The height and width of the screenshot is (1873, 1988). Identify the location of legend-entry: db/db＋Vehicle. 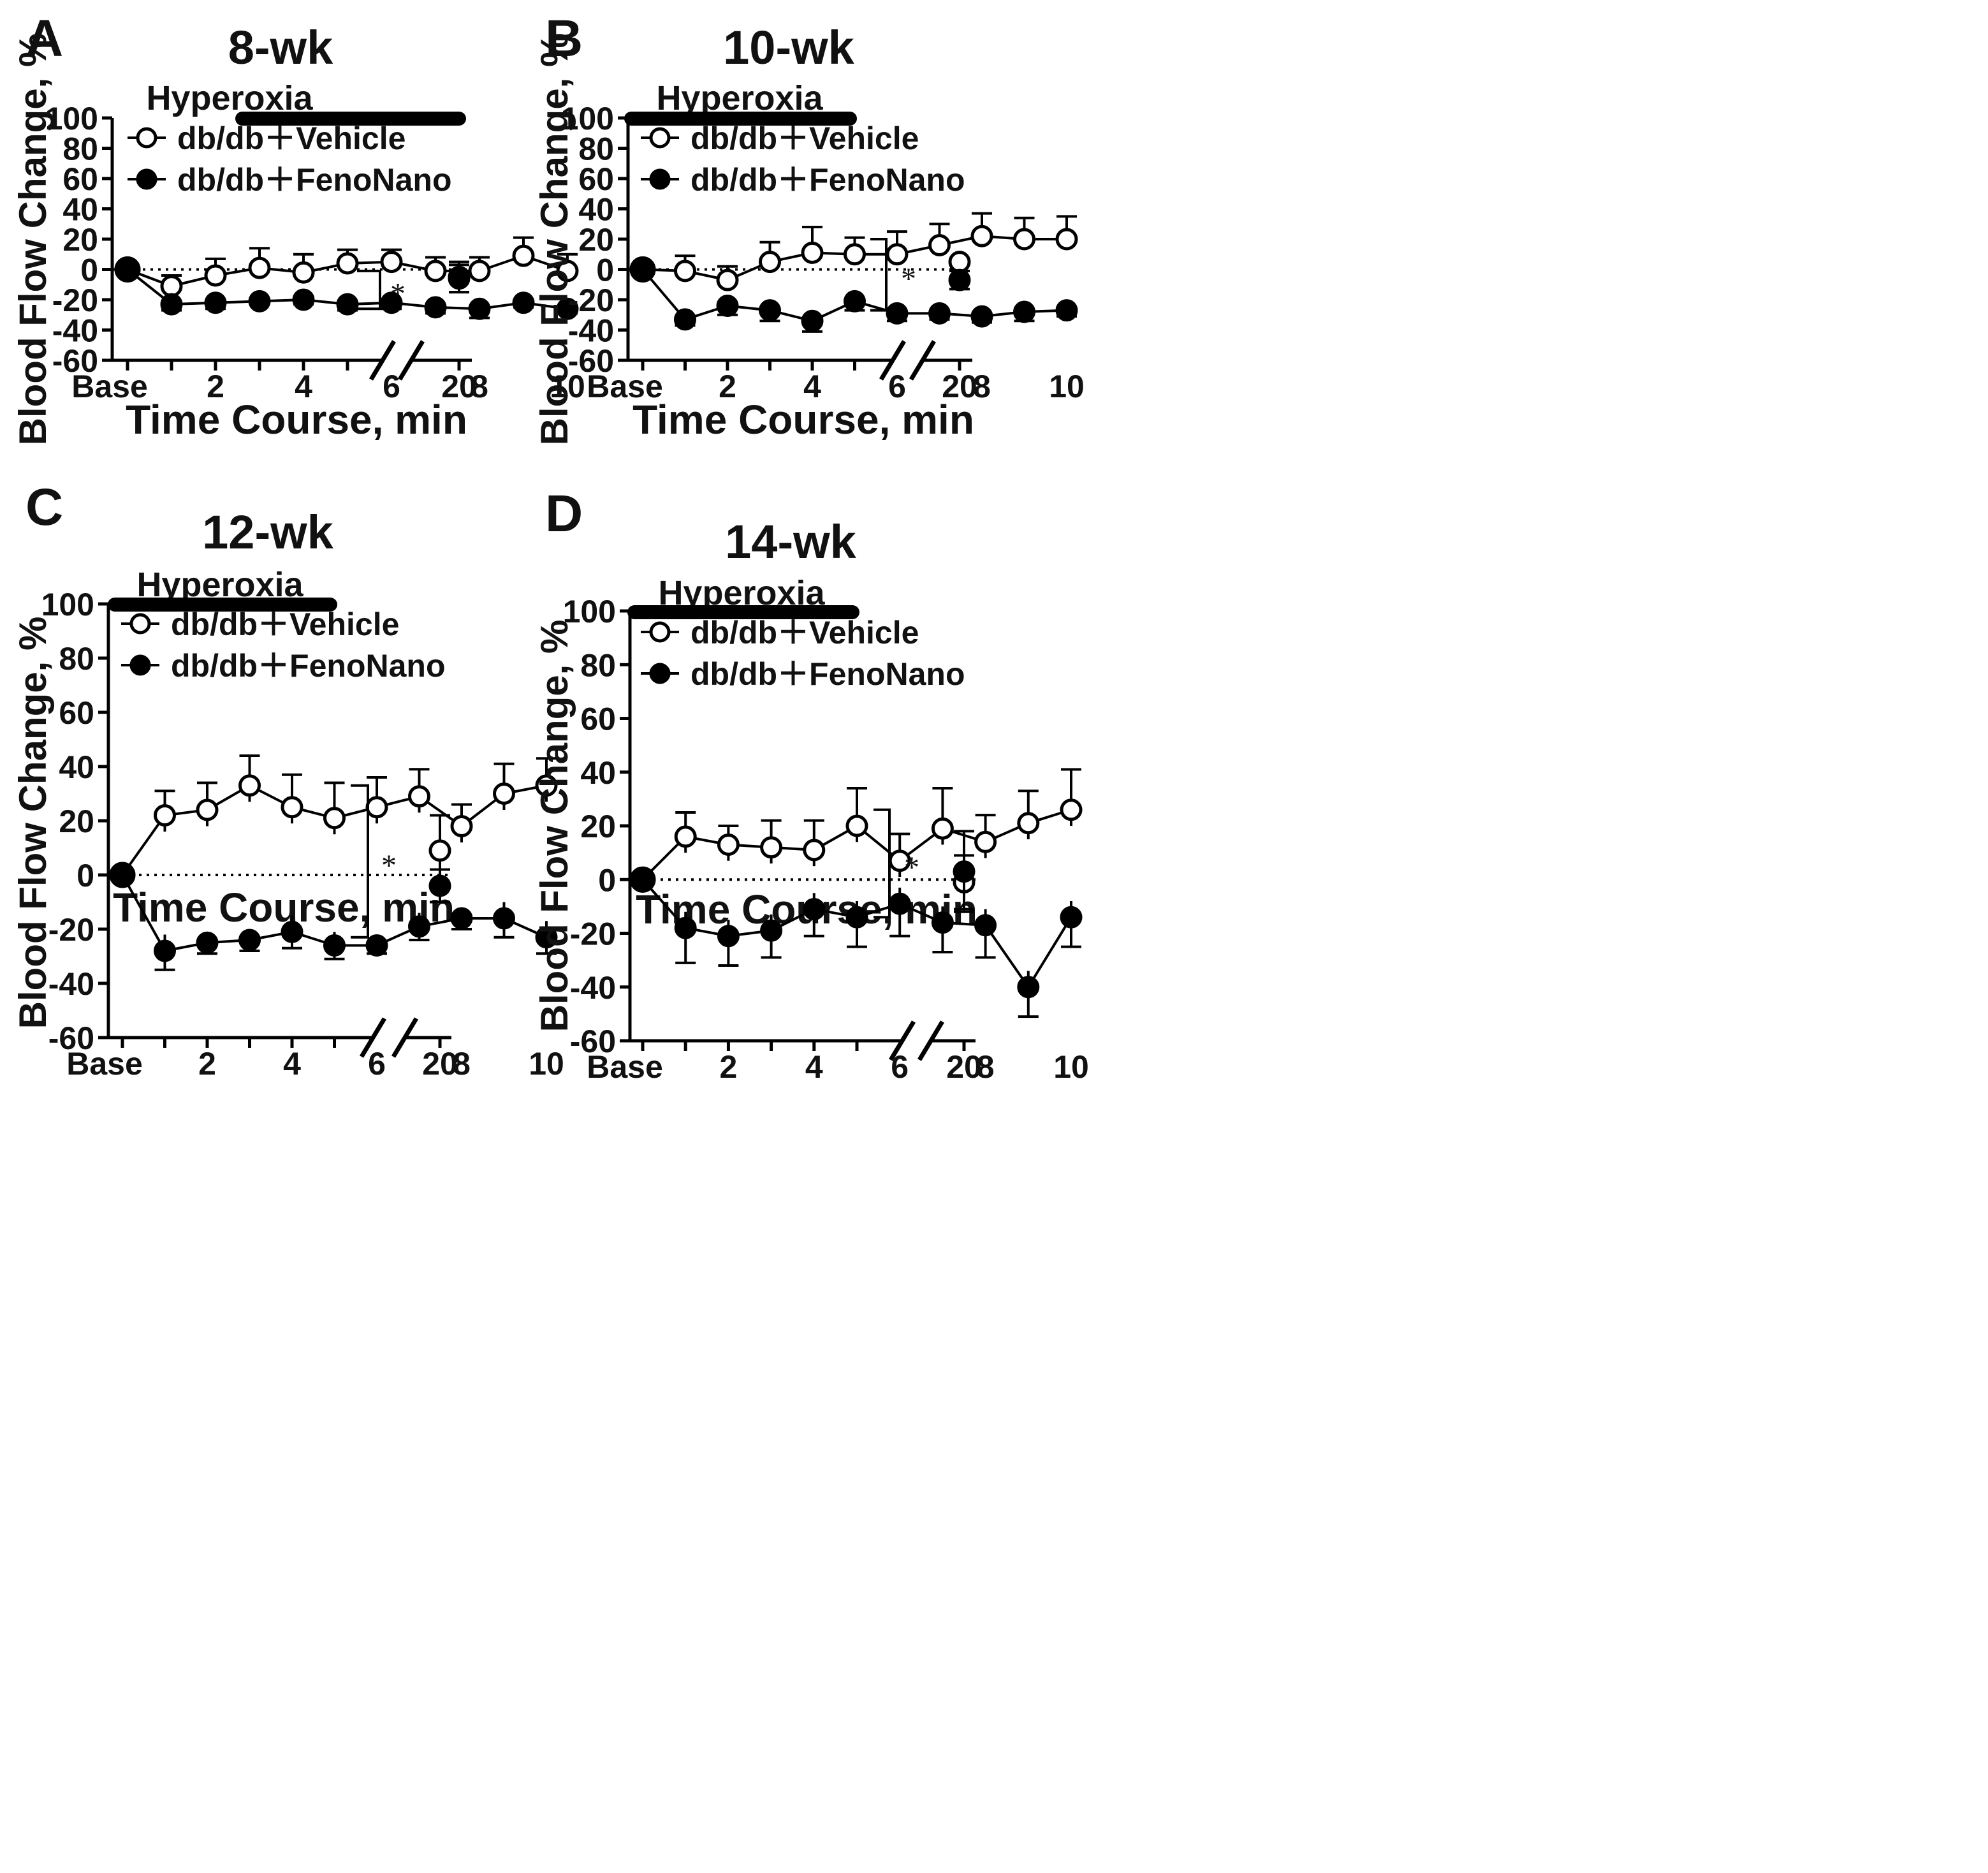
(291, 138).